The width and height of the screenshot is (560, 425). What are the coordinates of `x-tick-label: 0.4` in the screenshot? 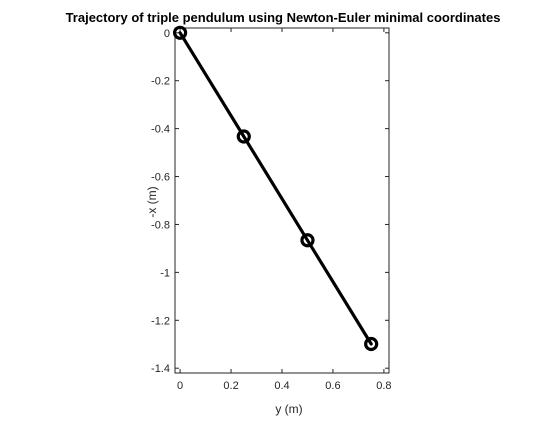 It's located at (281, 386).